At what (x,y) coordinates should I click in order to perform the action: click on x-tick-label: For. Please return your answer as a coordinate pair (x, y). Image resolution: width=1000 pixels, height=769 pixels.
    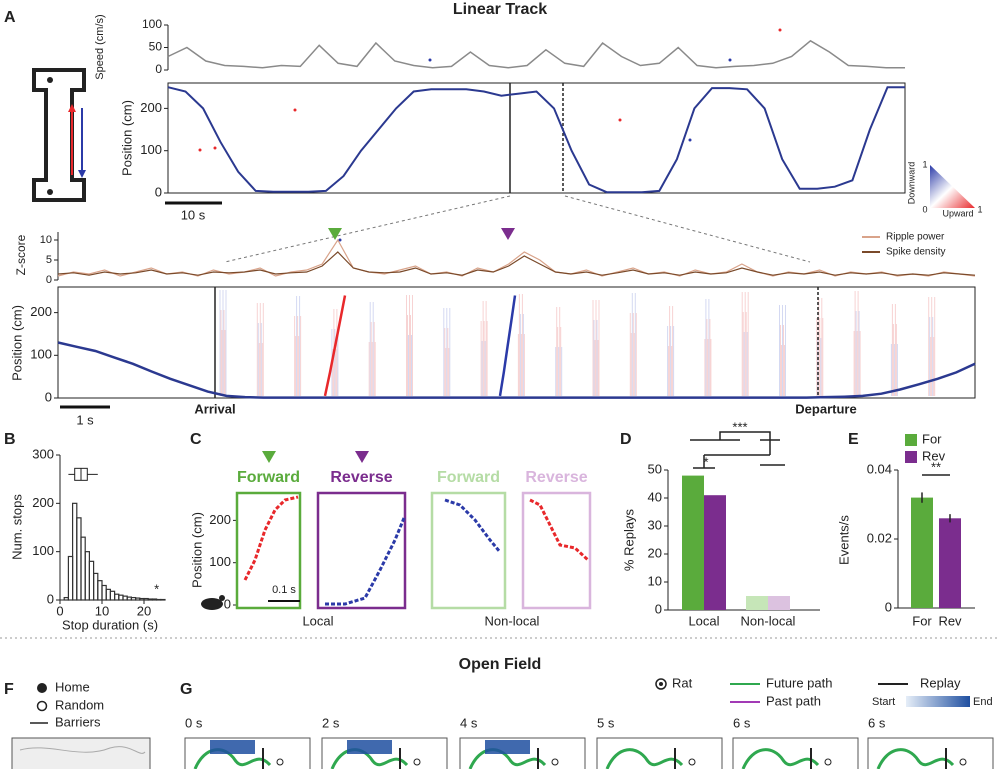
    Looking at the image, I should click on (922, 620).